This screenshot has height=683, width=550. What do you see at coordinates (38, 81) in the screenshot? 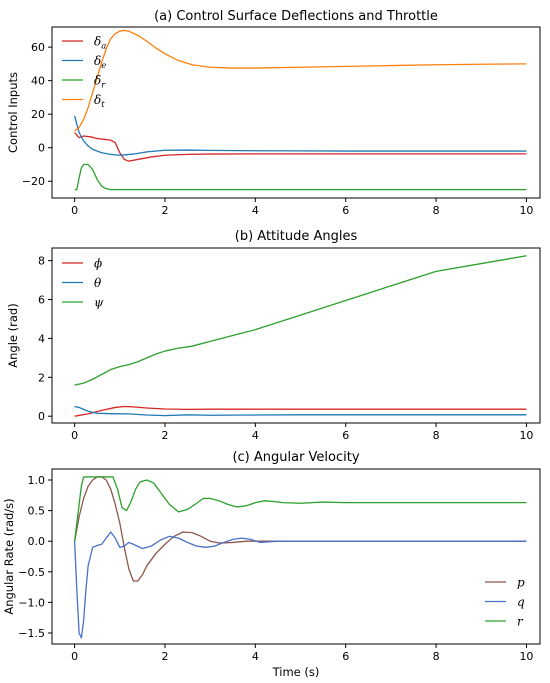
I see `y-tick-label: 40` at bounding box center [38, 81].